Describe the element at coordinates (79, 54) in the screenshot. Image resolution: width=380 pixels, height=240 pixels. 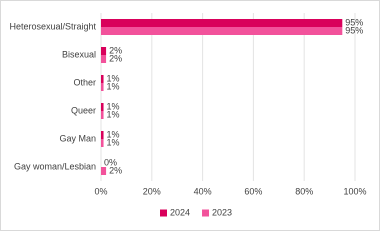
I see `y-tick-label: Bisexual` at that location.